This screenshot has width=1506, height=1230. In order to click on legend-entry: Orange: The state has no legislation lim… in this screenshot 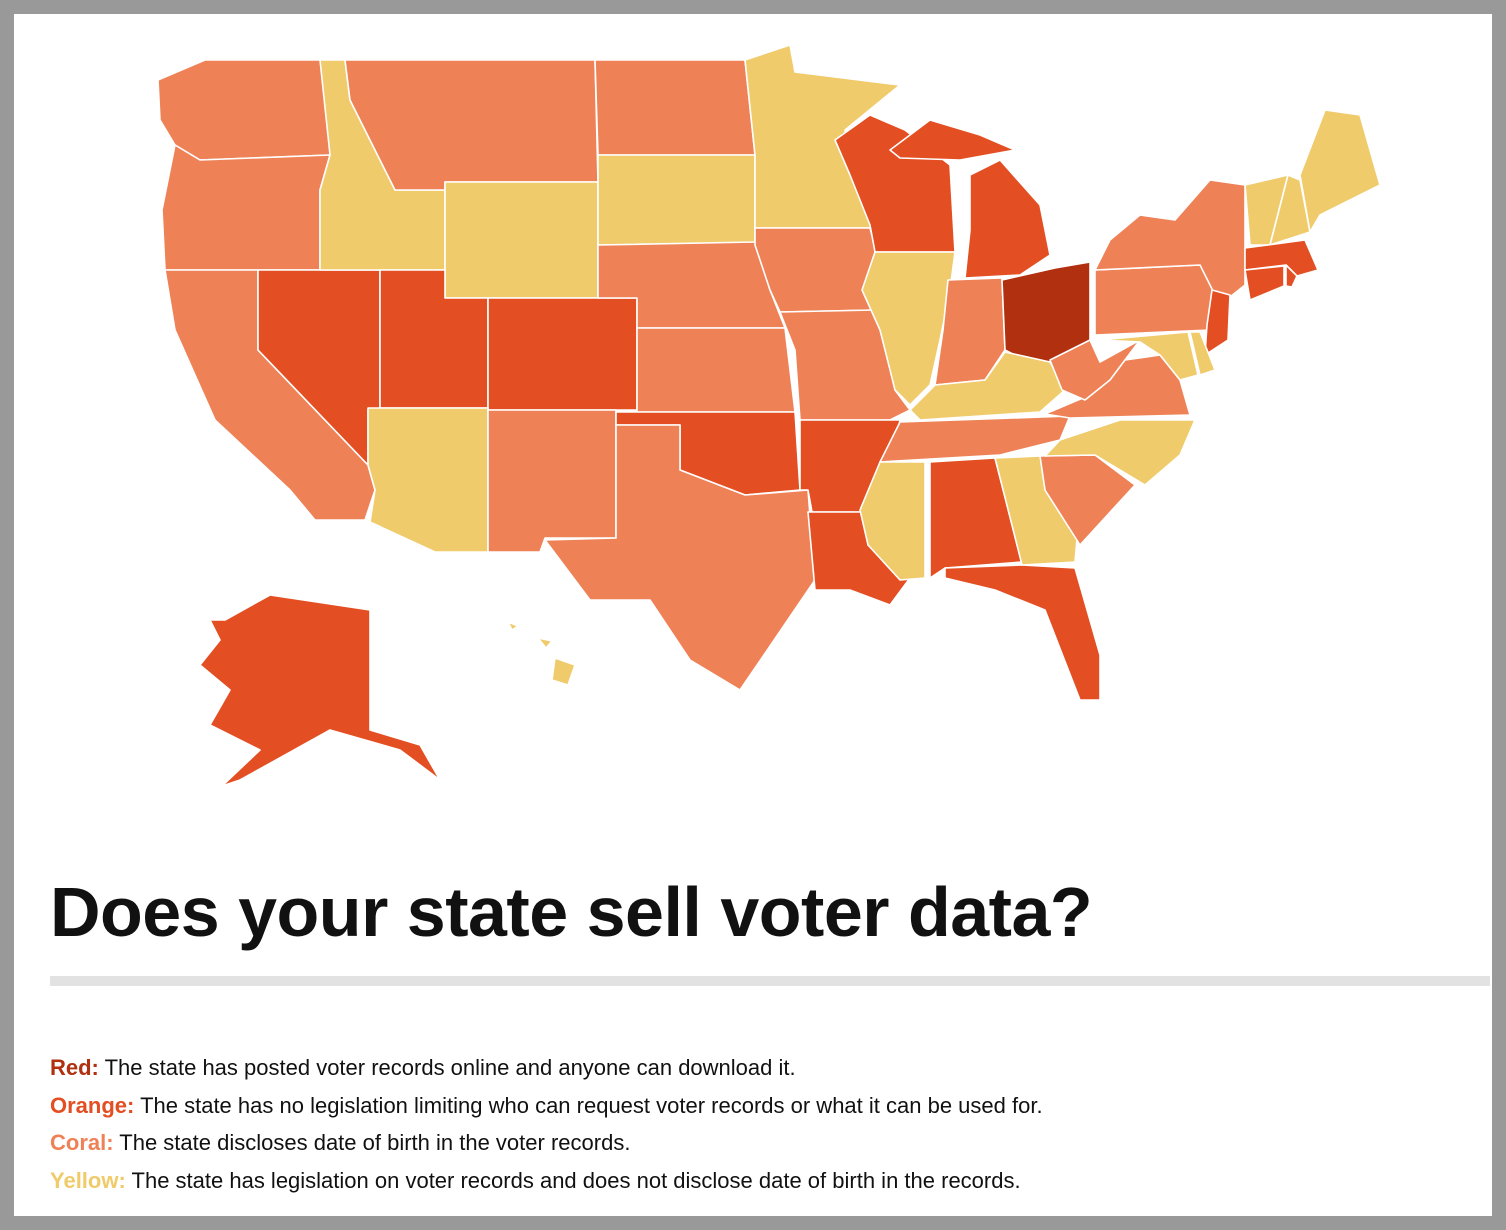, I will do `click(546, 1106)`.